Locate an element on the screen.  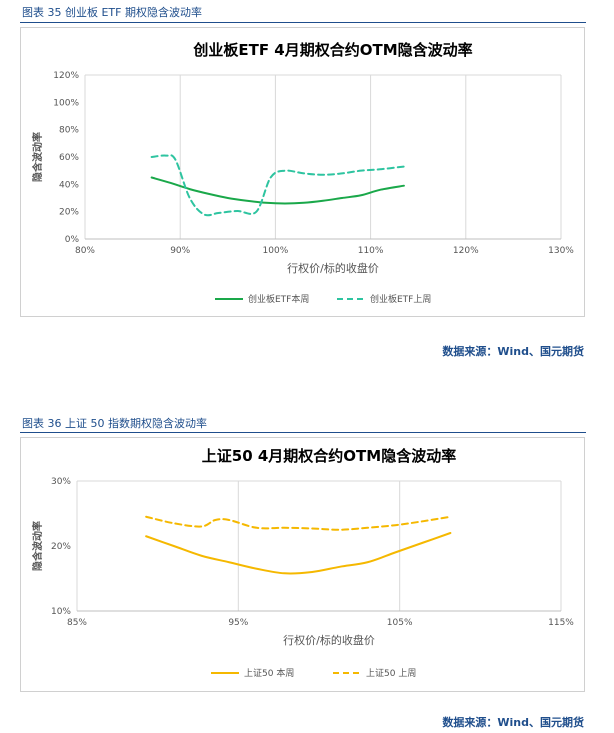
legend-label: 创业板ETF上周 is located at coordinates (400, 299).